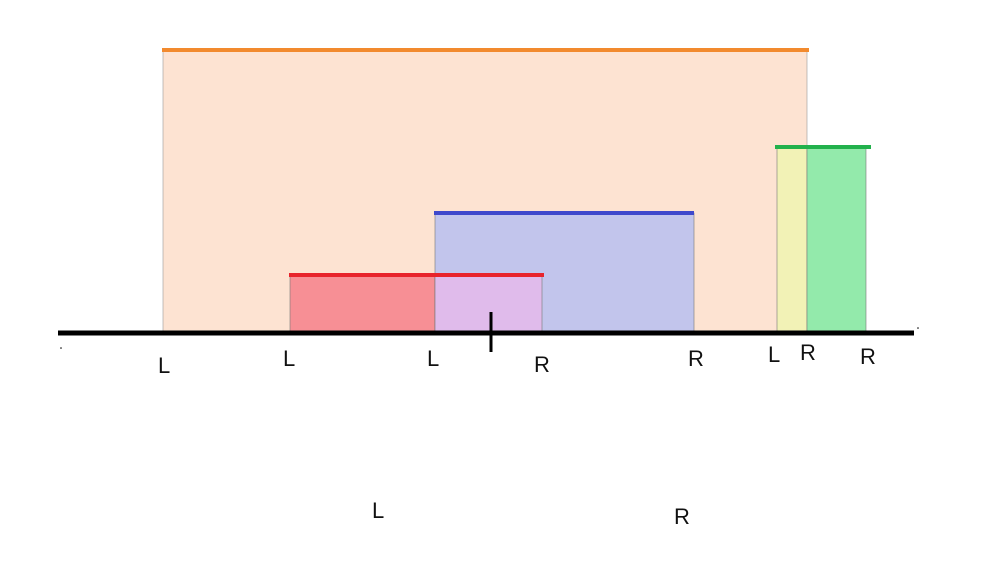 Image resolution: width=1008 pixels, height=572 pixels. I want to click on label-r3: R, so click(808, 352).